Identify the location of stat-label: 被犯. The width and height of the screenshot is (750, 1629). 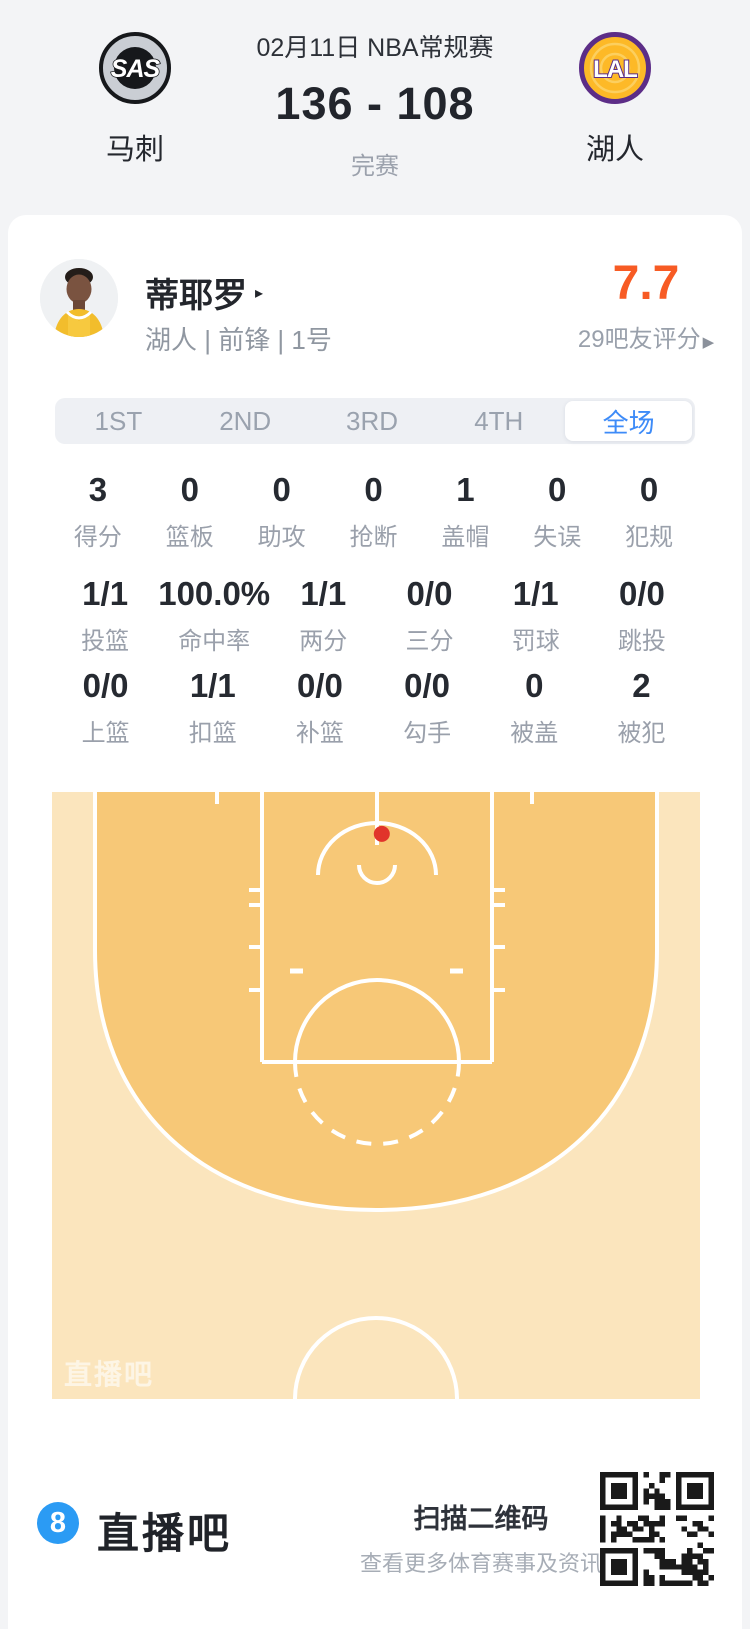
(641, 733).